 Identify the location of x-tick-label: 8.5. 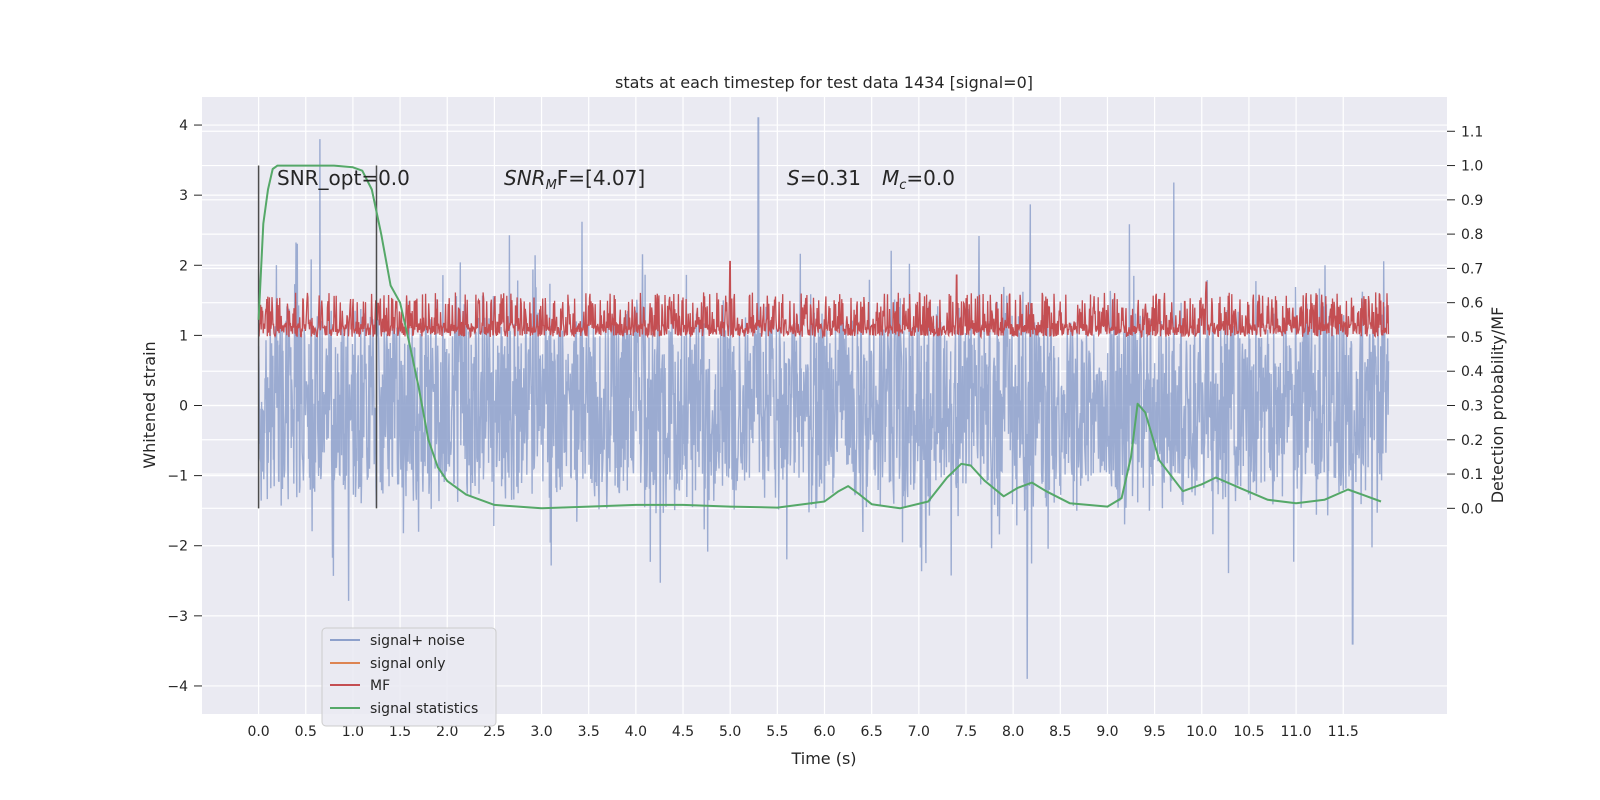
(1060, 732).